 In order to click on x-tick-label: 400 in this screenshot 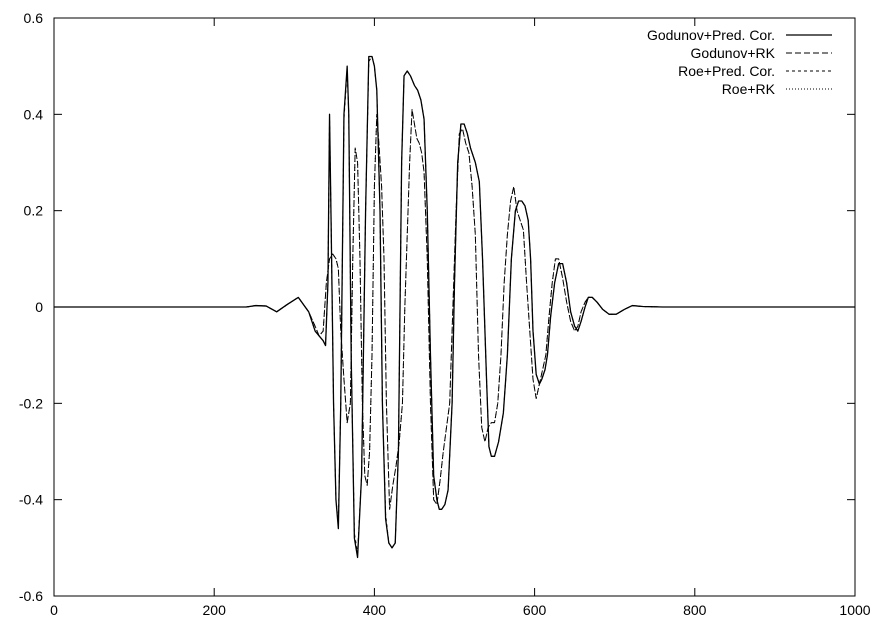, I will do `click(375, 610)`.